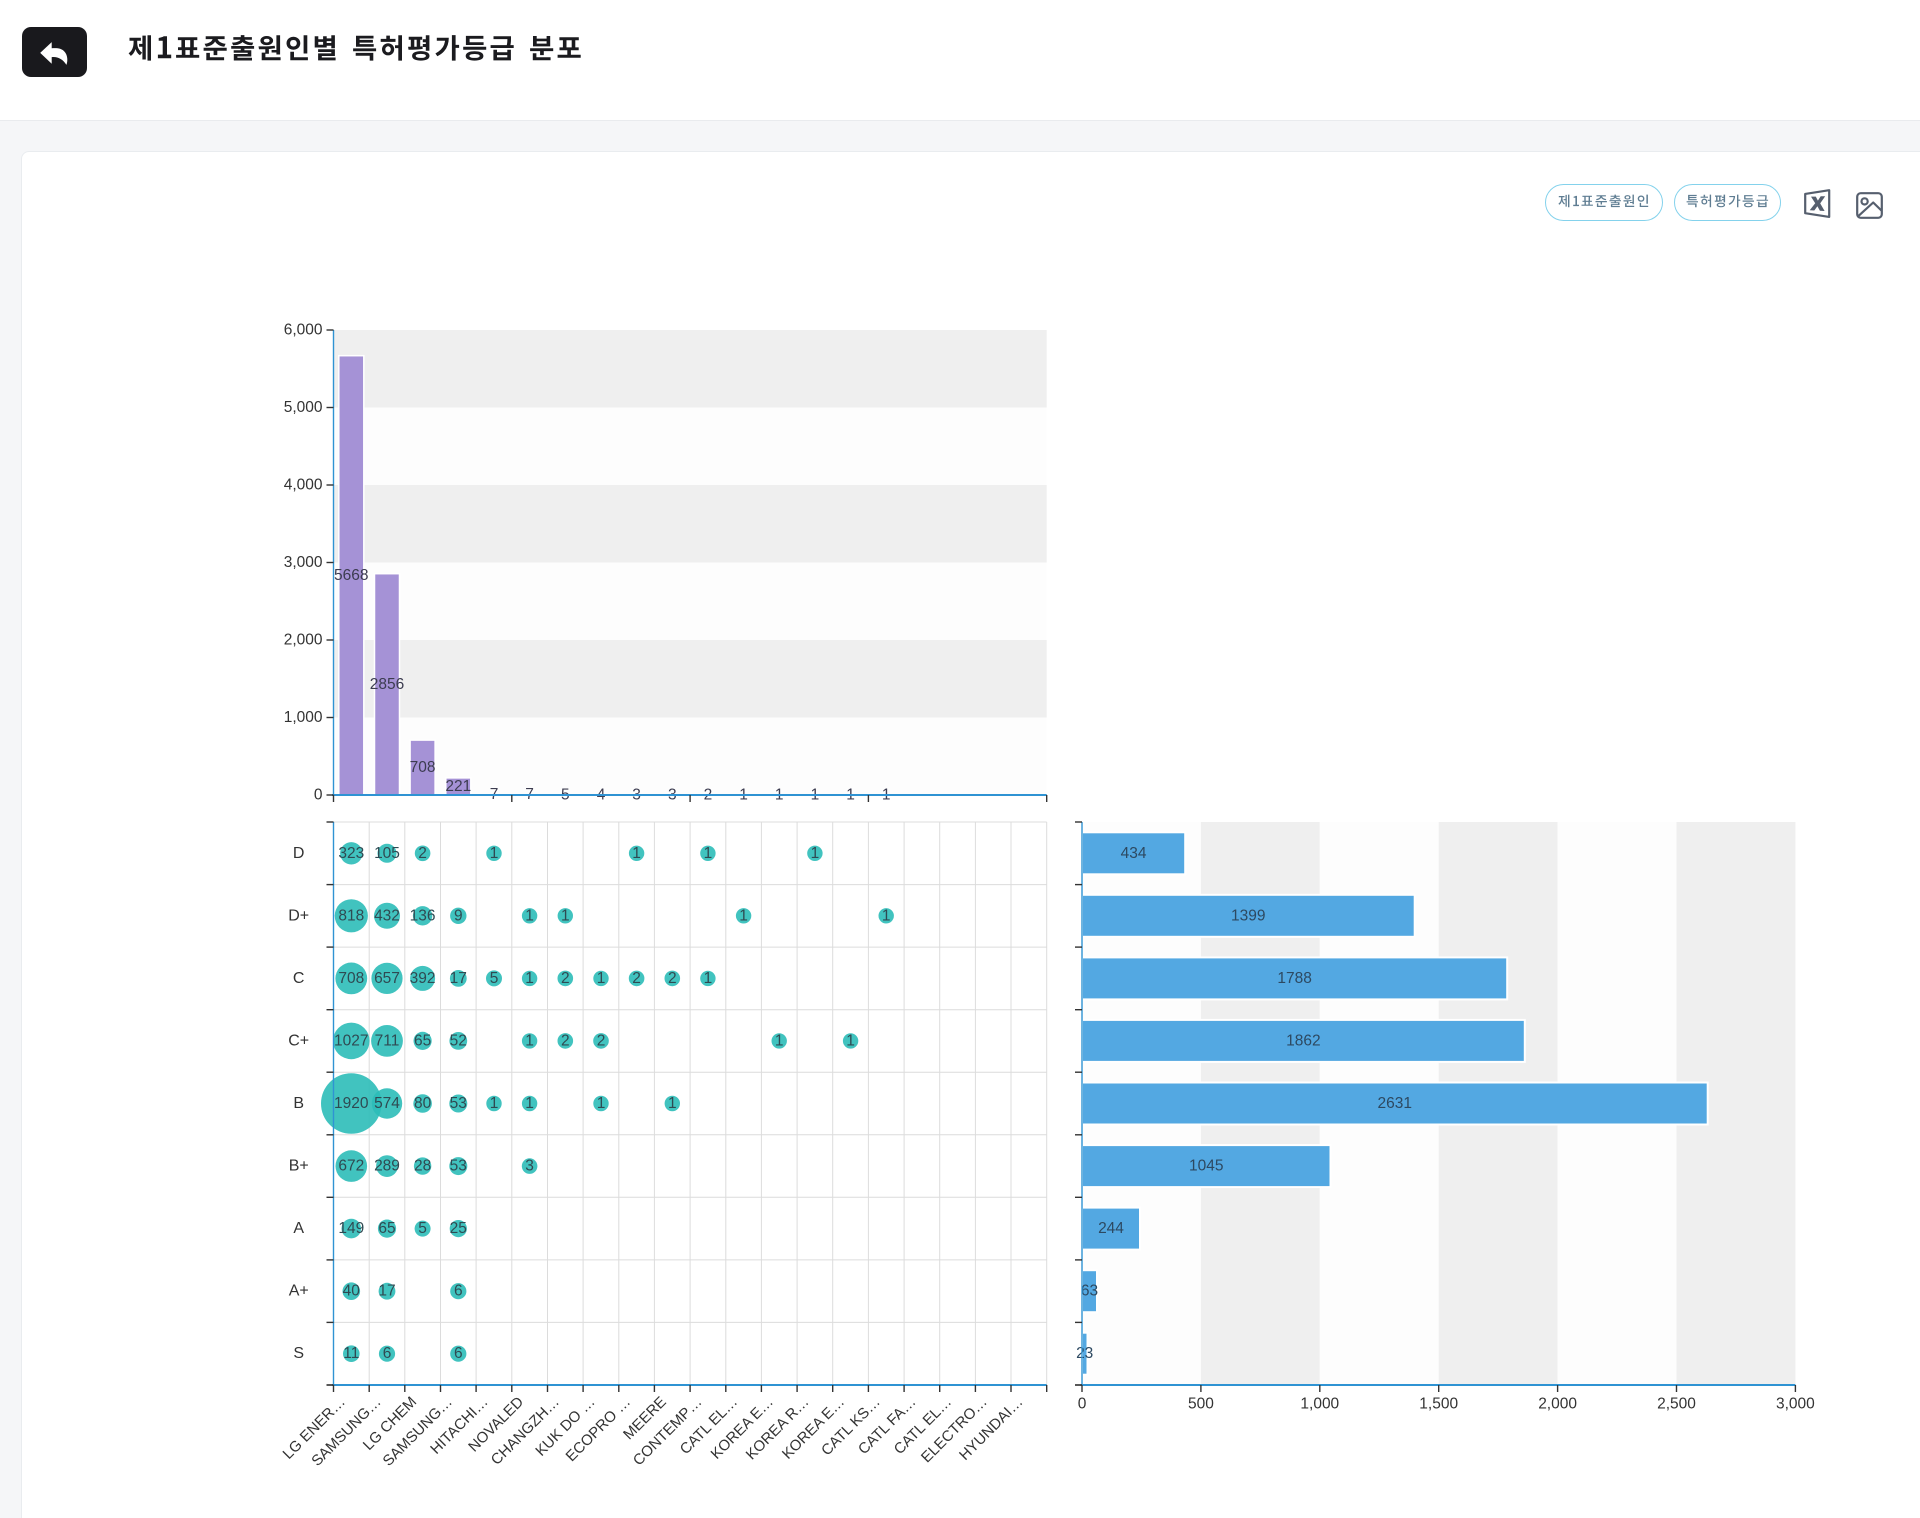 This screenshot has width=1920, height=1518. I want to click on svg-text: 25, so click(458, 1228).